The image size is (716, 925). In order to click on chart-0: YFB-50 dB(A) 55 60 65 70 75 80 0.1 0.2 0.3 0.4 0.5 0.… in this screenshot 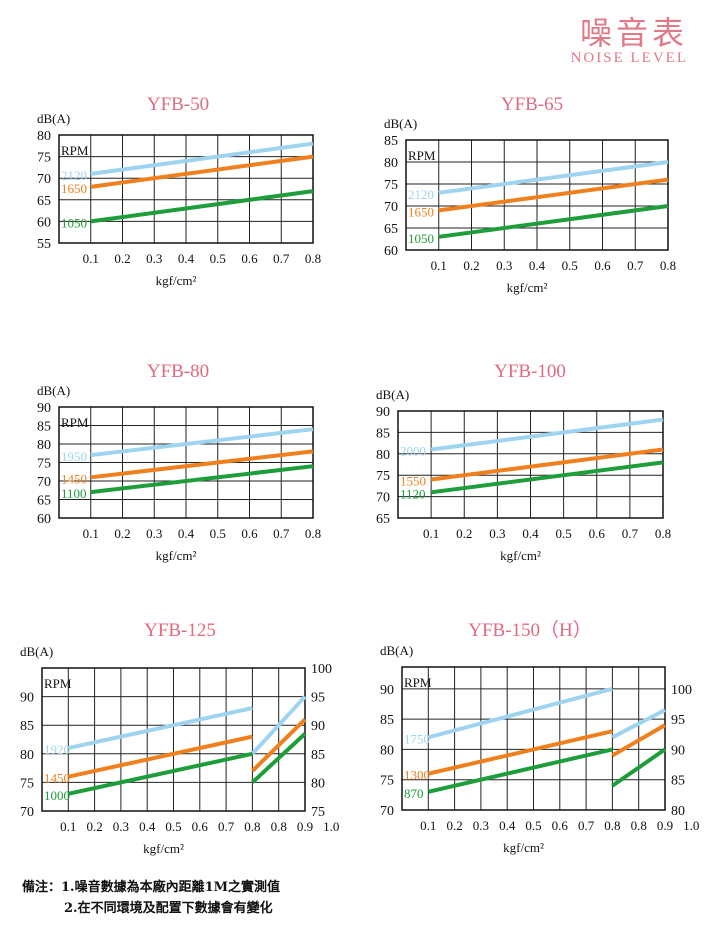, I will do `click(179, 191)`.